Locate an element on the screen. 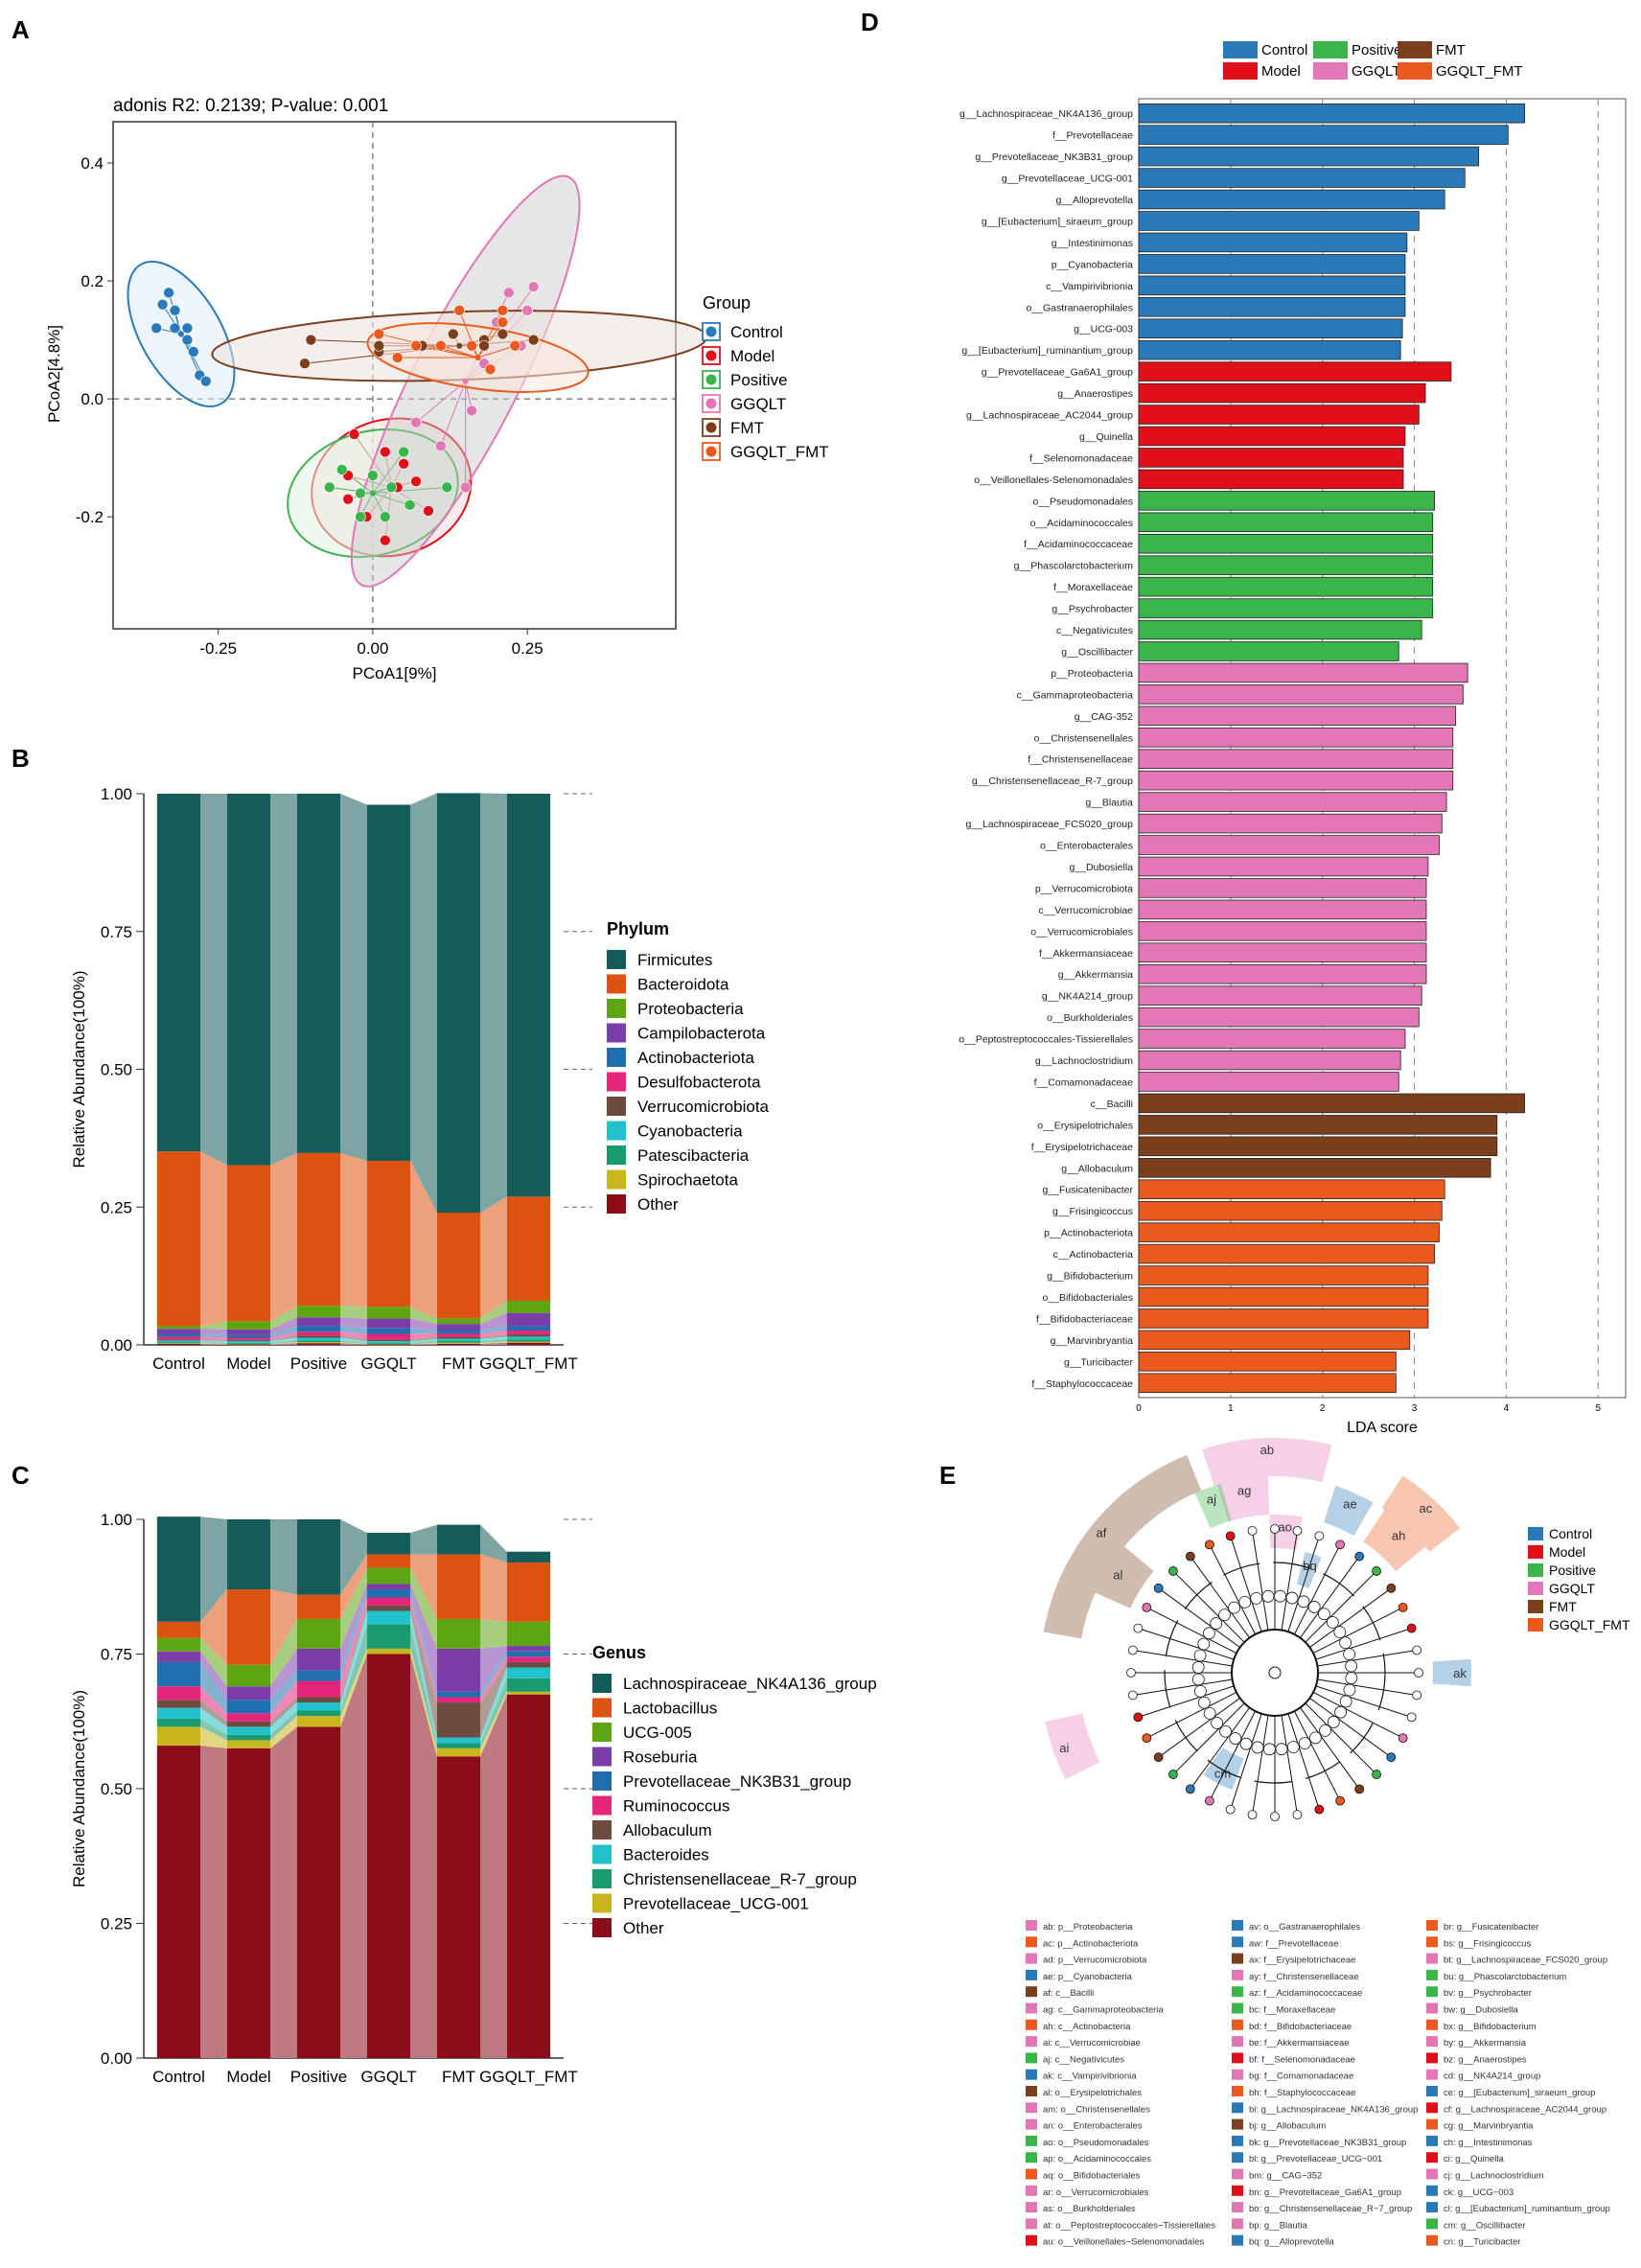  x-tick-label: FMT is located at coordinates (459, 2077).